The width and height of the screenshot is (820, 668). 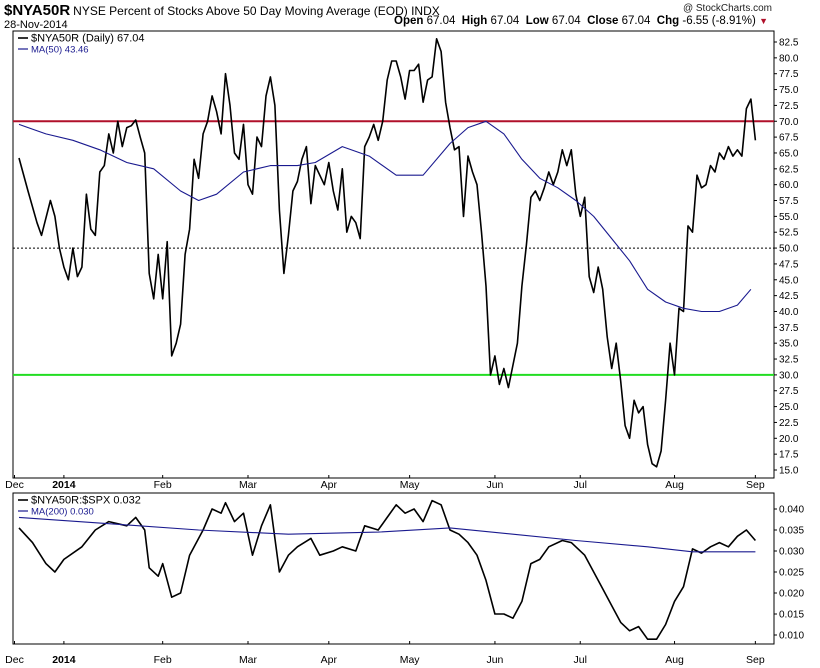 I want to click on y-tick-label: 27.5, so click(x=789, y=391).